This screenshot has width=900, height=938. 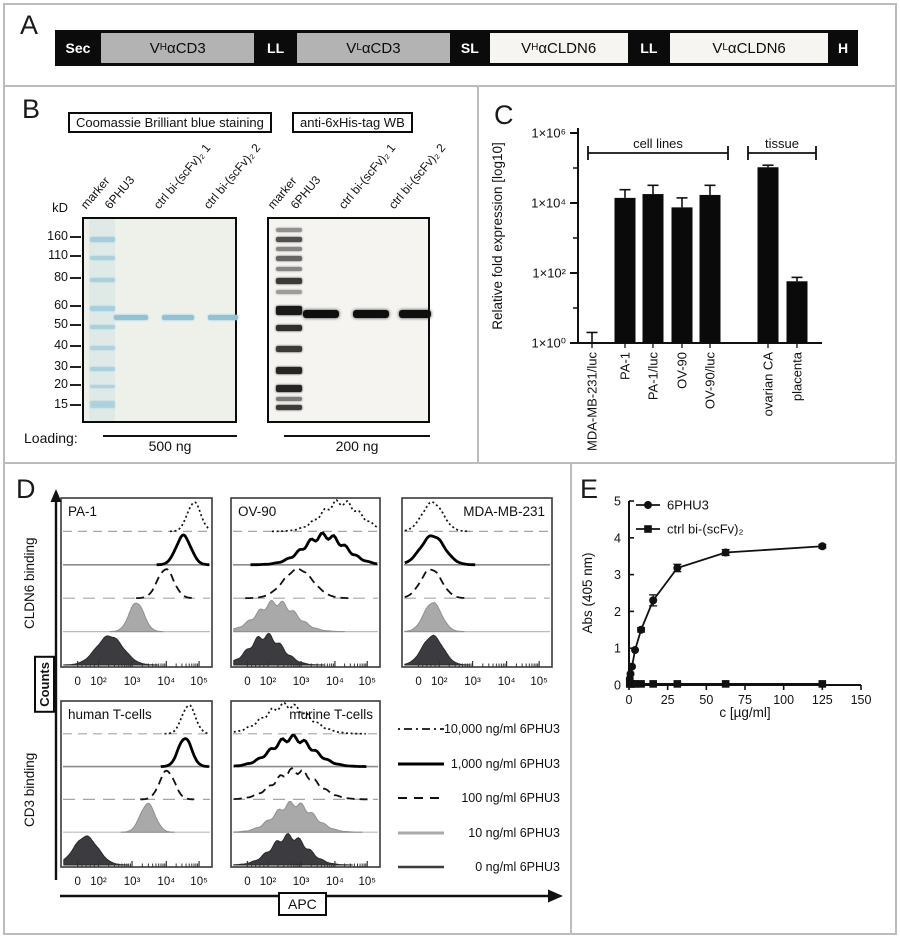 What do you see at coordinates (367, 882) in the screenshot?
I see `x-tick-label: 10⁵` at bounding box center [367, 882].